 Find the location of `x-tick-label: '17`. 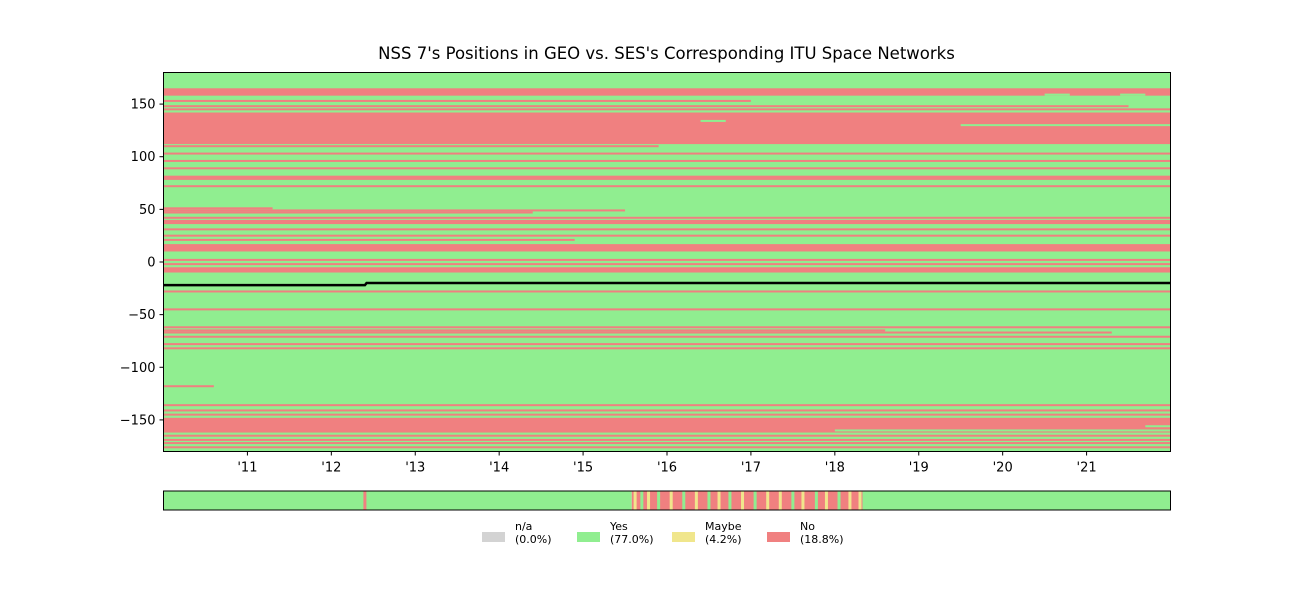

x-tick-label: '17 is located at coordinates (751, 468).